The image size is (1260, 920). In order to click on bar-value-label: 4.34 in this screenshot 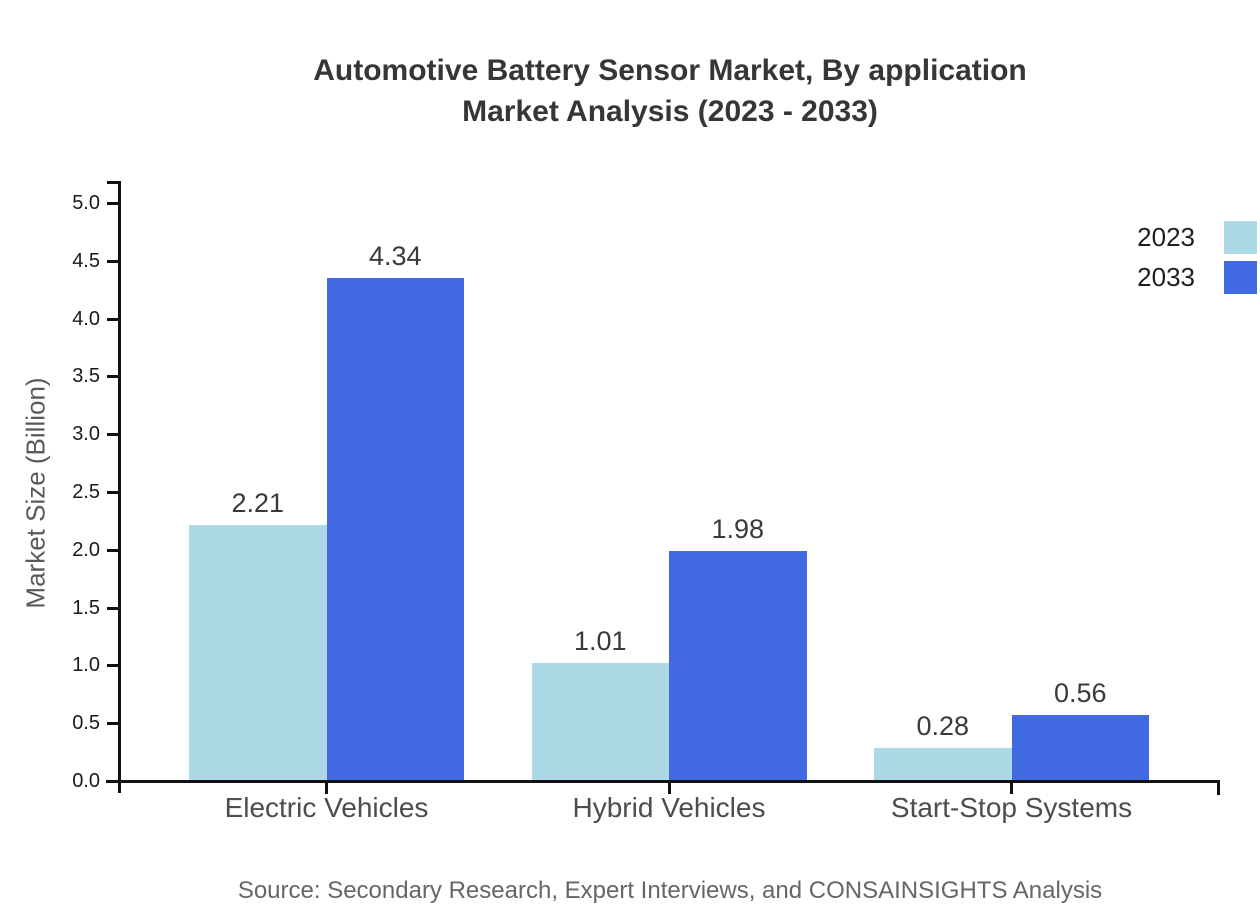, I will do `click(395, 256)`.